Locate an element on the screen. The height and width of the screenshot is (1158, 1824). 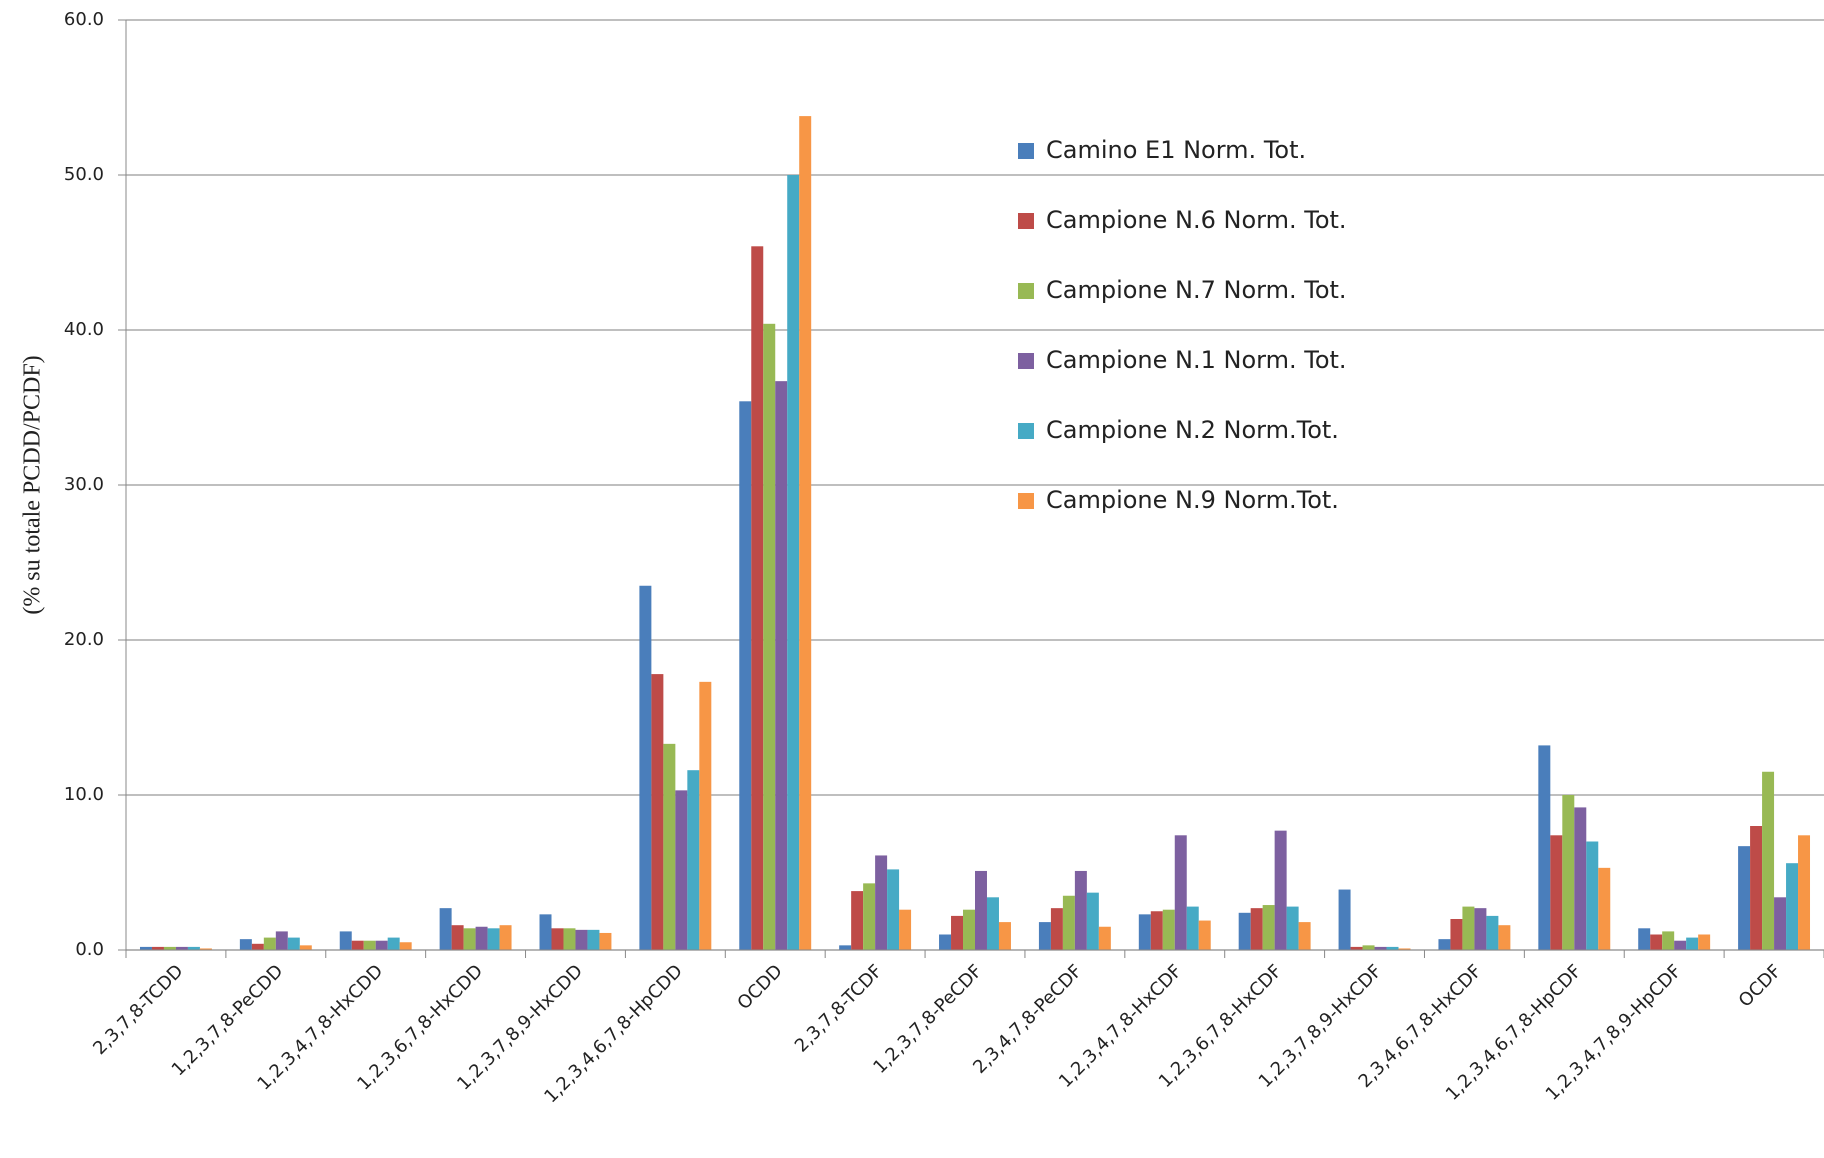
x-tick-label: 1,2,3,7,8-PeCDF is located at coordinates (927, 1019).